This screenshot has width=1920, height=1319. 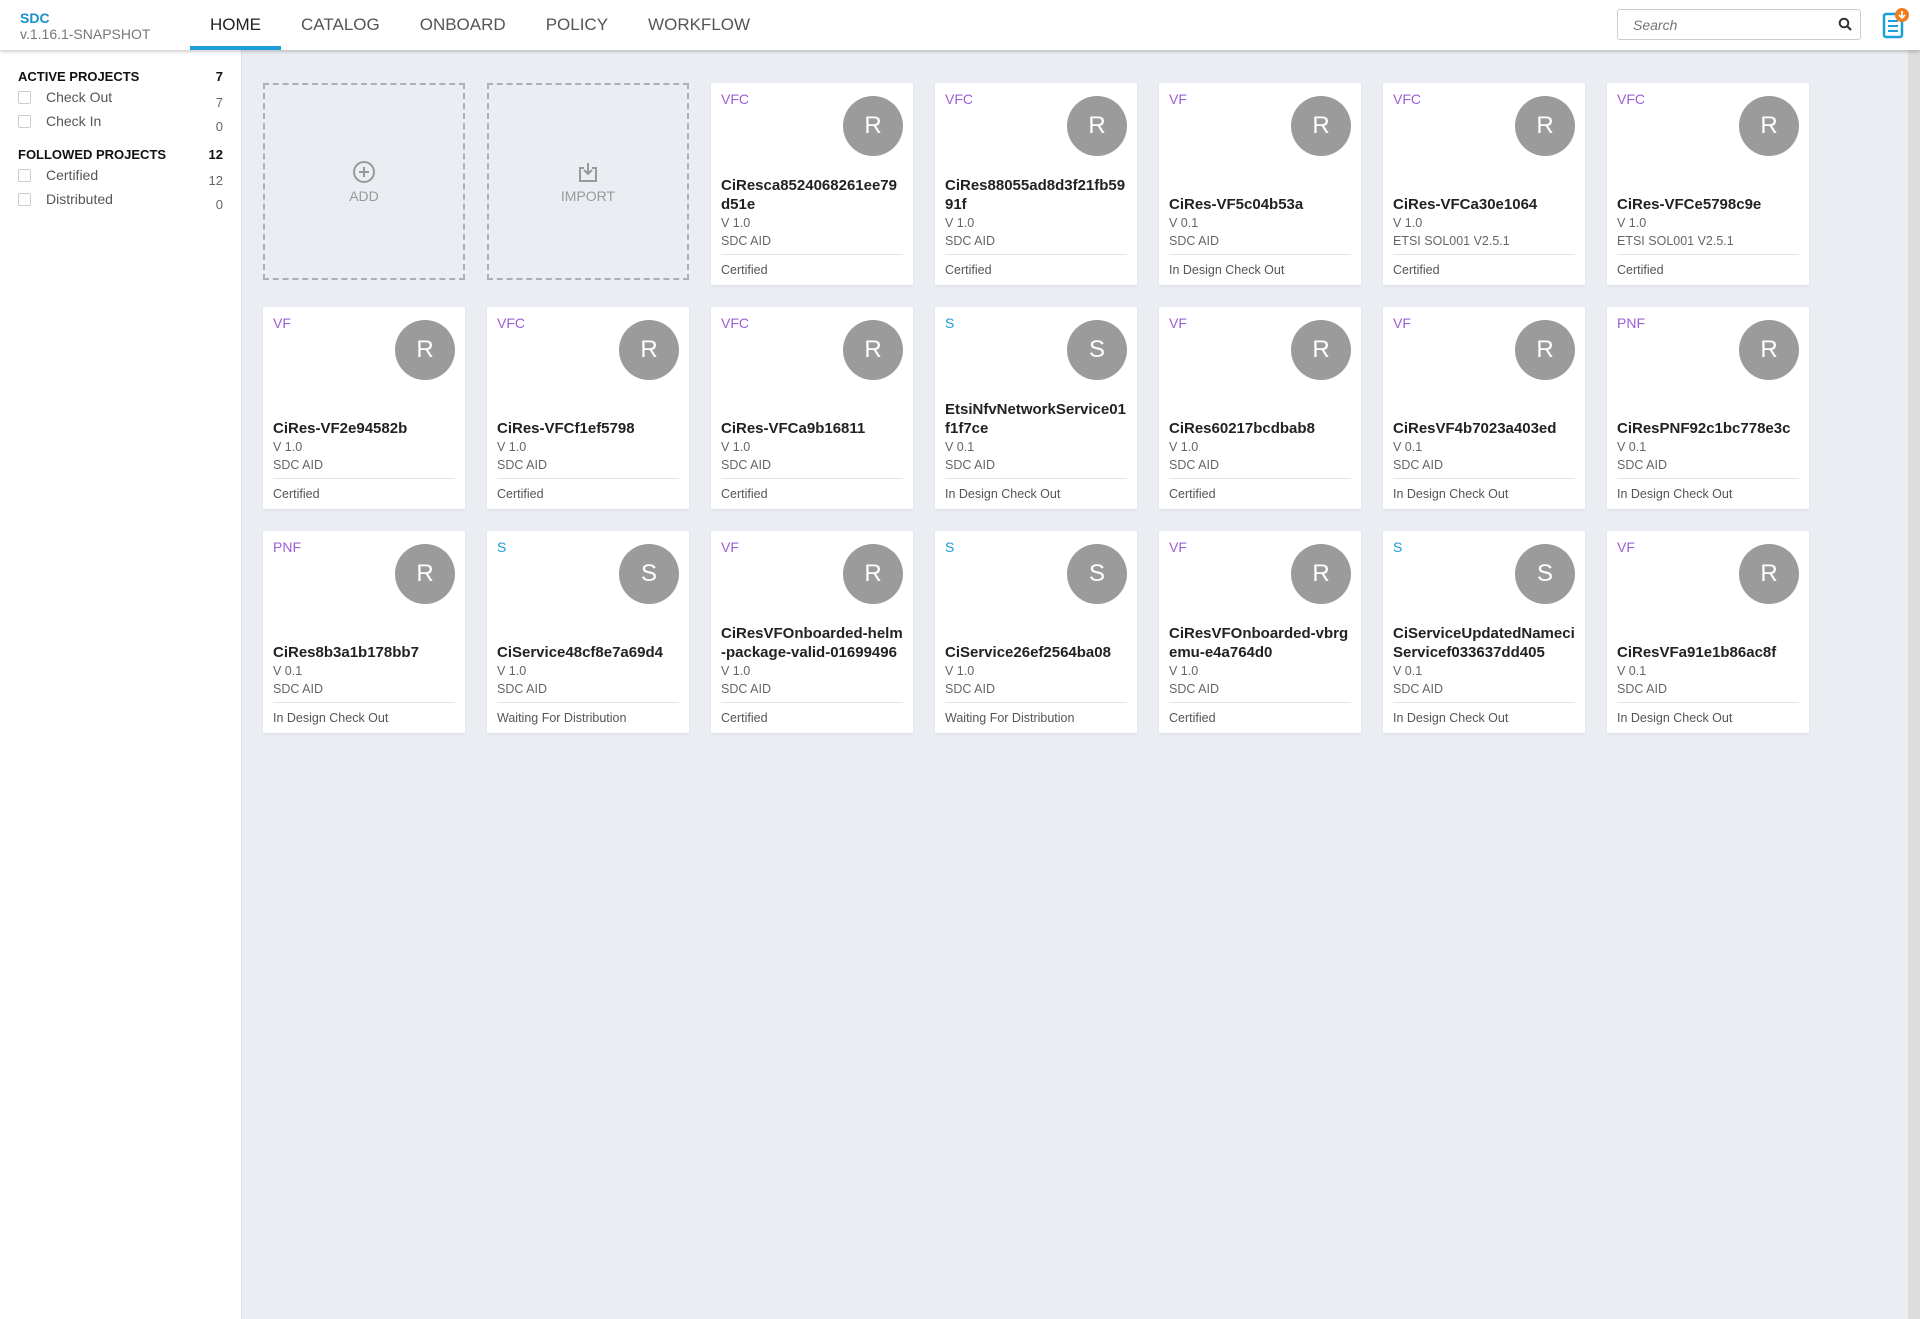 I want to click on filter-certified: Certified 12, so click(x=120, y=177).